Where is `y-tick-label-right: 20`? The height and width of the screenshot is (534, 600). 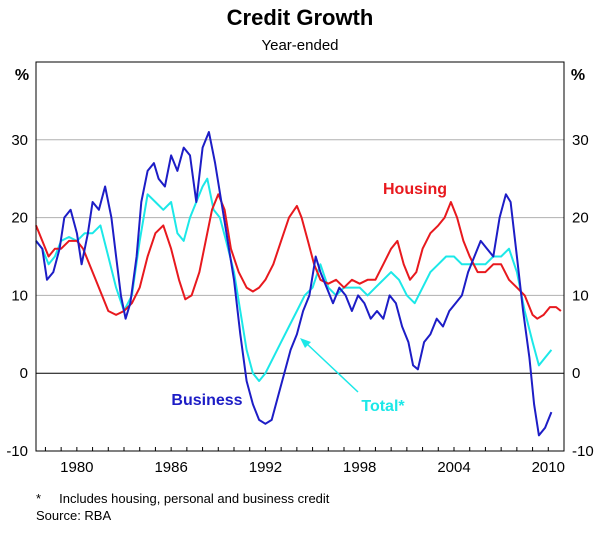 y-tick-label-right: 20 is located at coordinates (580, 218).